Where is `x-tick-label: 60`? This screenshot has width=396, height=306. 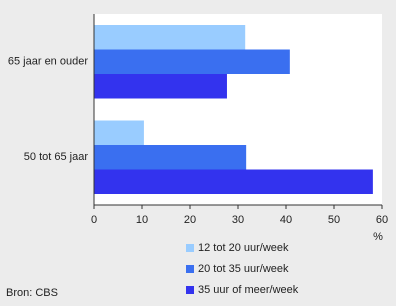
x-tick-label: 60 is located at coordinates (382, 220).